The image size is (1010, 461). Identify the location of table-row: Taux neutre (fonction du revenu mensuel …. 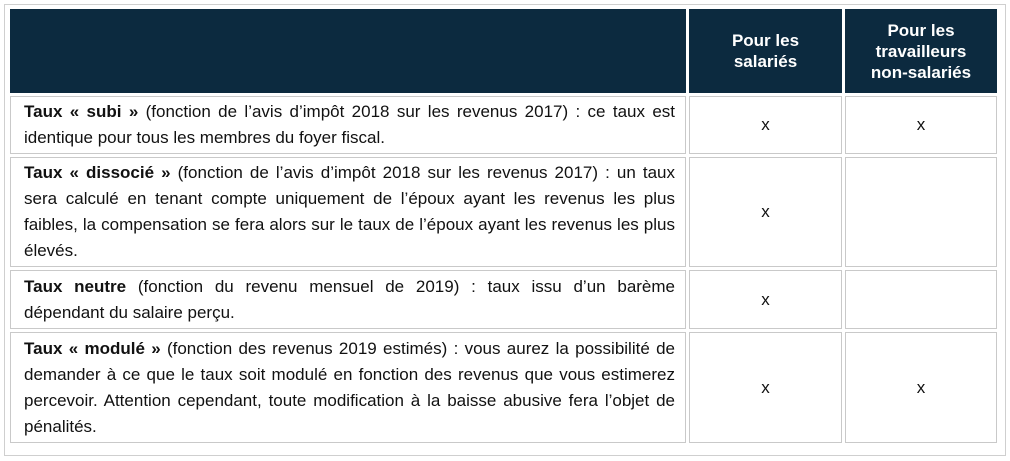
(503, 299).